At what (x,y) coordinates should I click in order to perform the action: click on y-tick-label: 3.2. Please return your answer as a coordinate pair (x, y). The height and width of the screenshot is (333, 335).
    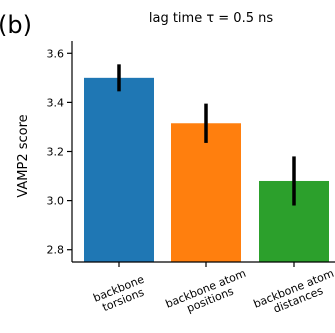
    Looking at the image, I should click on (56, 152).